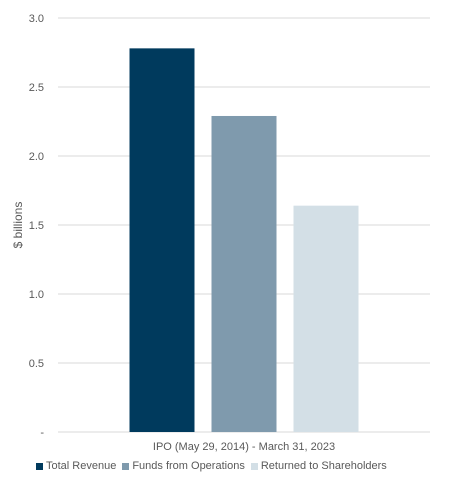  I want to click on y-axis-label: $ billions, so click(18, 225).